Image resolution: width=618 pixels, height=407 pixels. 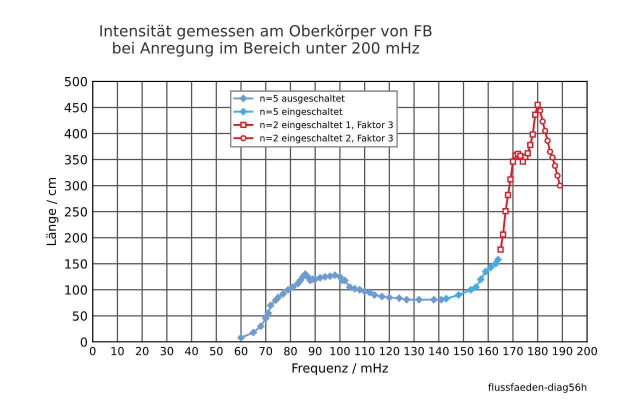 What do you see at coordinates (326, 139) in the screenshot?
I see `legend-label: n=2 eingeschaltet 2, Faktor 3` at bounding box center [326, 139].